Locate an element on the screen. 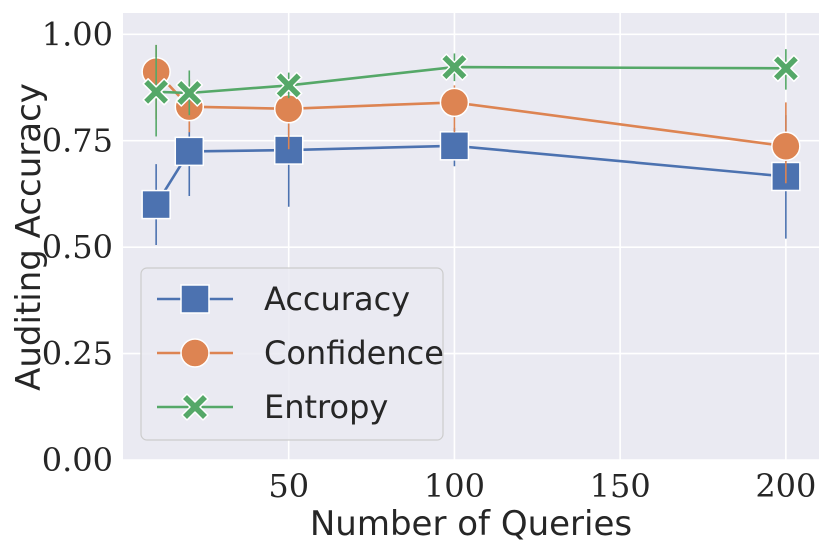  x-axis-label: Number of Queries is located at coordinates (471, 524).